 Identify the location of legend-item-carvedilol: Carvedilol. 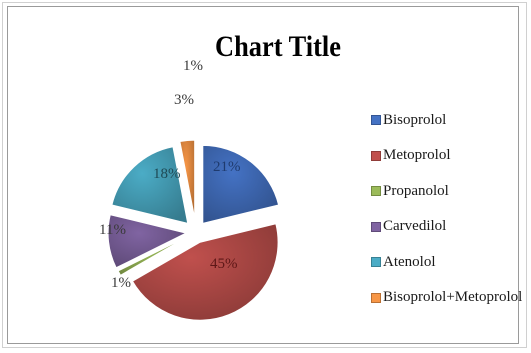
(446, 226).